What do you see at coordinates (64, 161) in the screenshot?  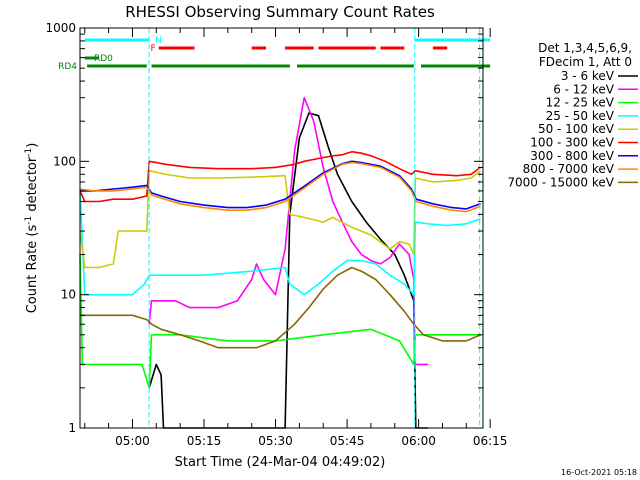 I see `y-tick-label: 100` at bounding box center [64, 161].